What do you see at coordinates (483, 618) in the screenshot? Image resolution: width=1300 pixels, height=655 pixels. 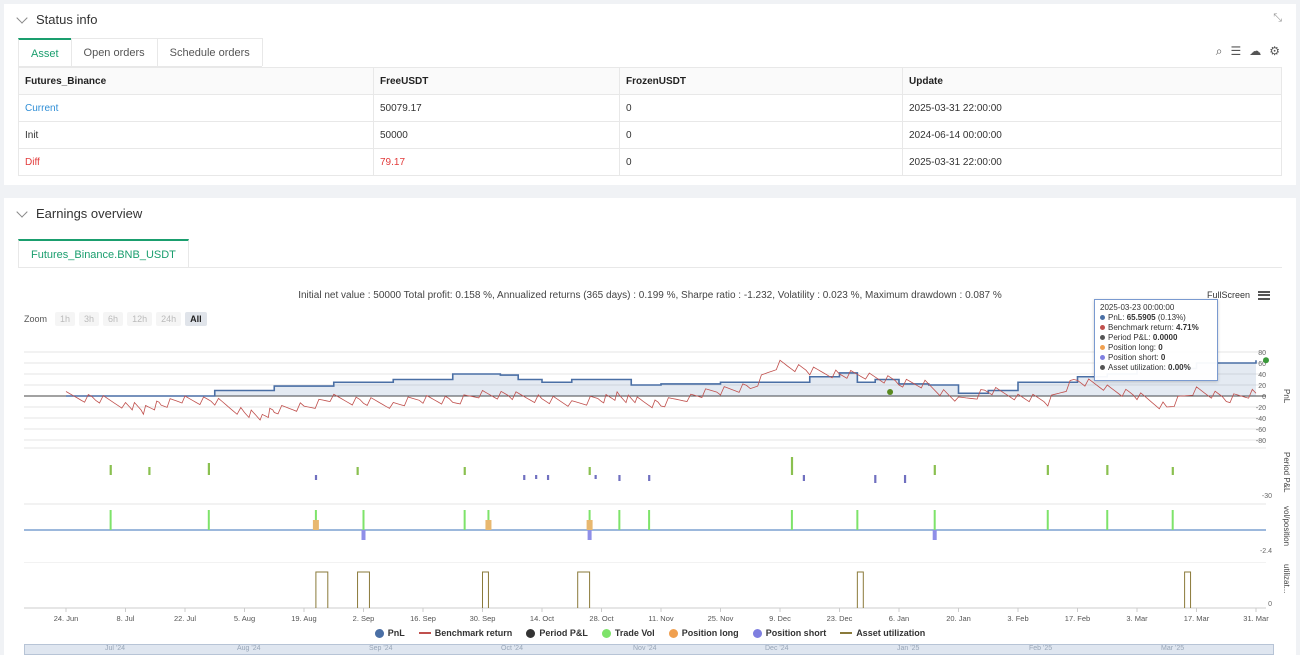 I see `x-tick-label: 30. Sep` at bounding box center [483, 618].